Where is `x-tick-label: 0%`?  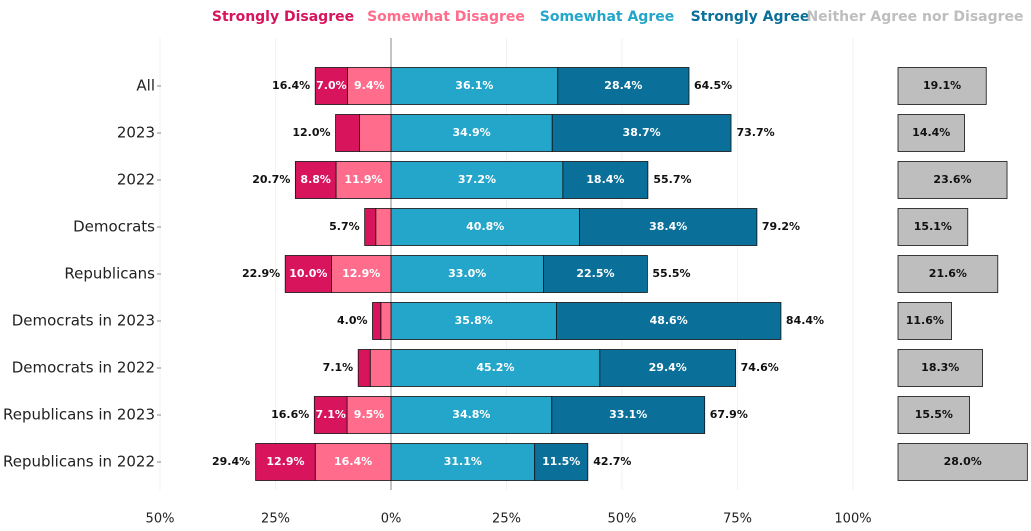 x-tick-label: 0% is located at coordinates (391, 519).